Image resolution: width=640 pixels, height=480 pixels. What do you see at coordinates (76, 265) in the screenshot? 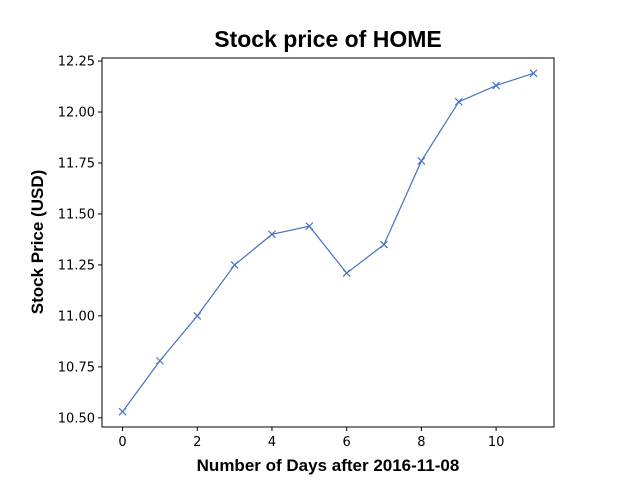
I see `y-tick-label: 11.25` at bounding box center [76, 265].